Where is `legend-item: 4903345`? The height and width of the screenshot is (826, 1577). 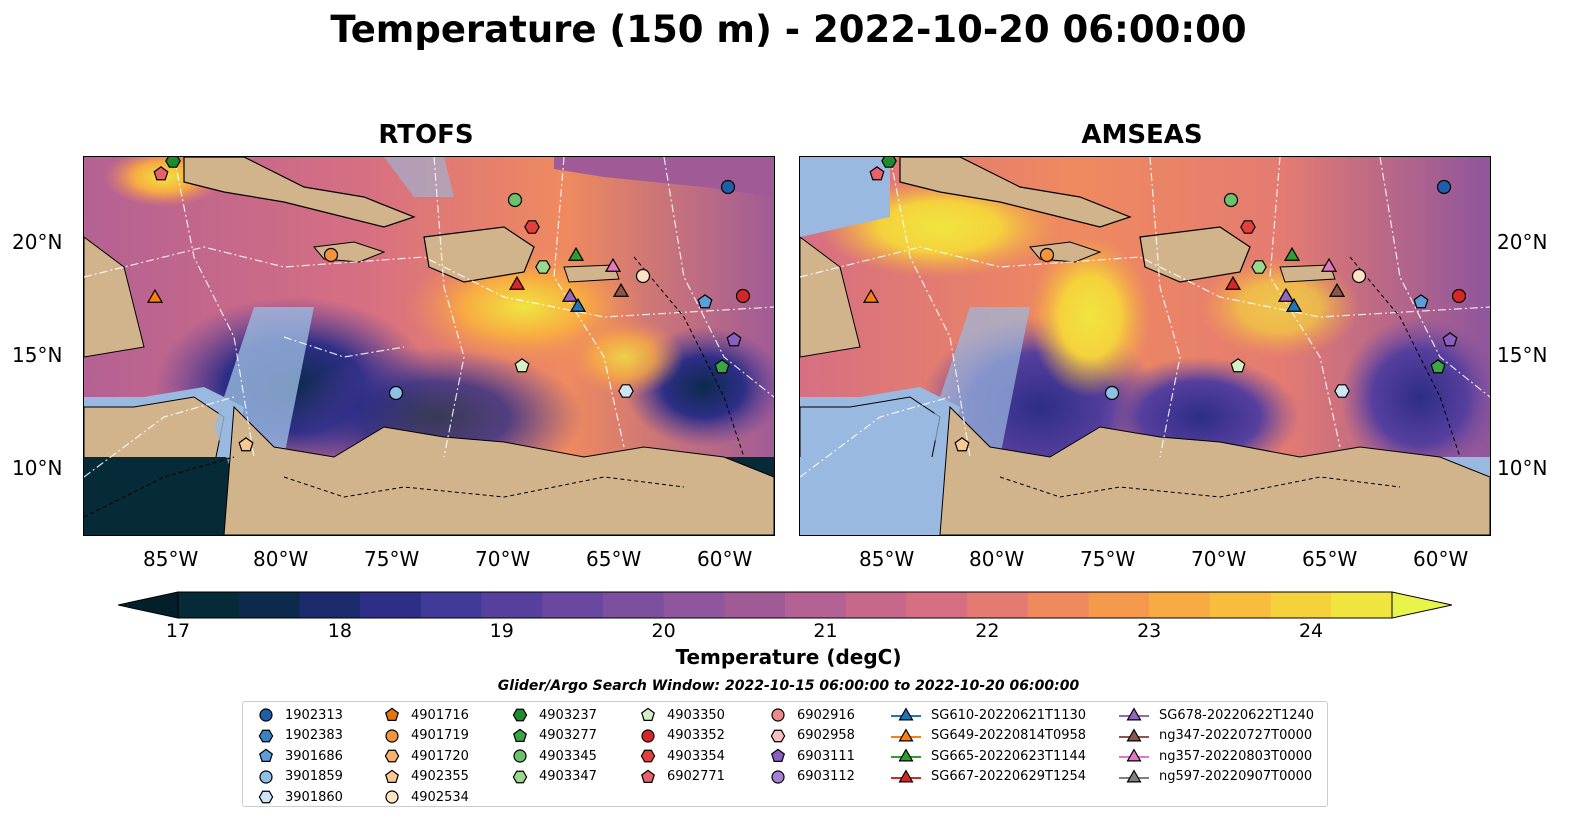
legend-item: 4903345 is located at coordinates (554, 756).